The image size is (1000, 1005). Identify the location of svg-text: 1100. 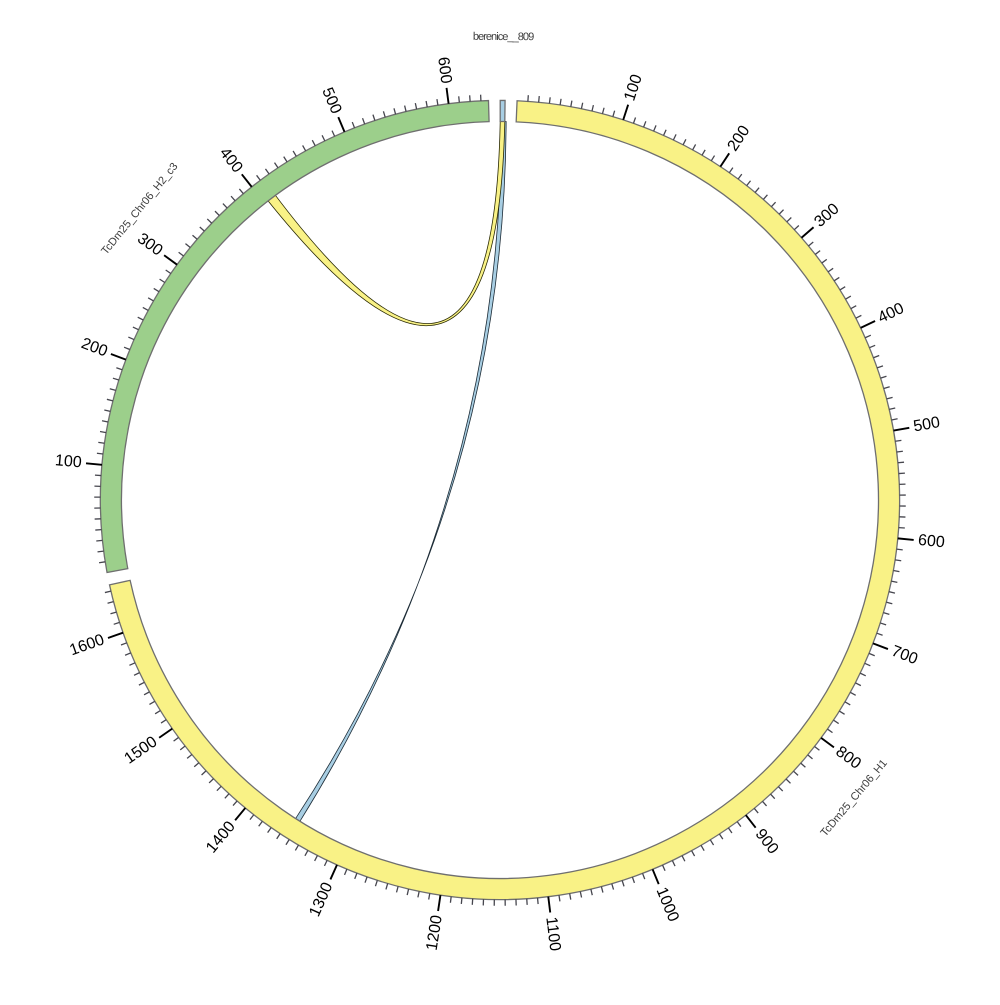
(552, 934).